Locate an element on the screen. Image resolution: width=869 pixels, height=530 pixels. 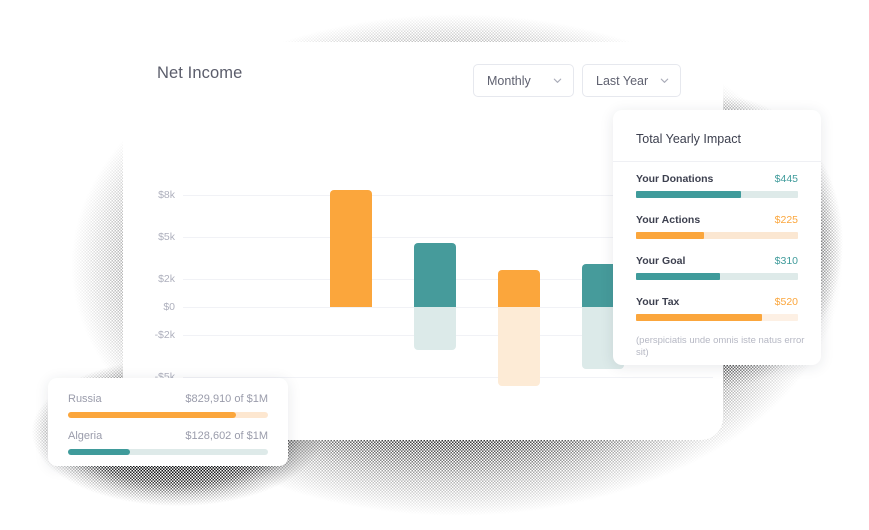
y-axis-tick: -$2k is located at coordinates (164, 335).